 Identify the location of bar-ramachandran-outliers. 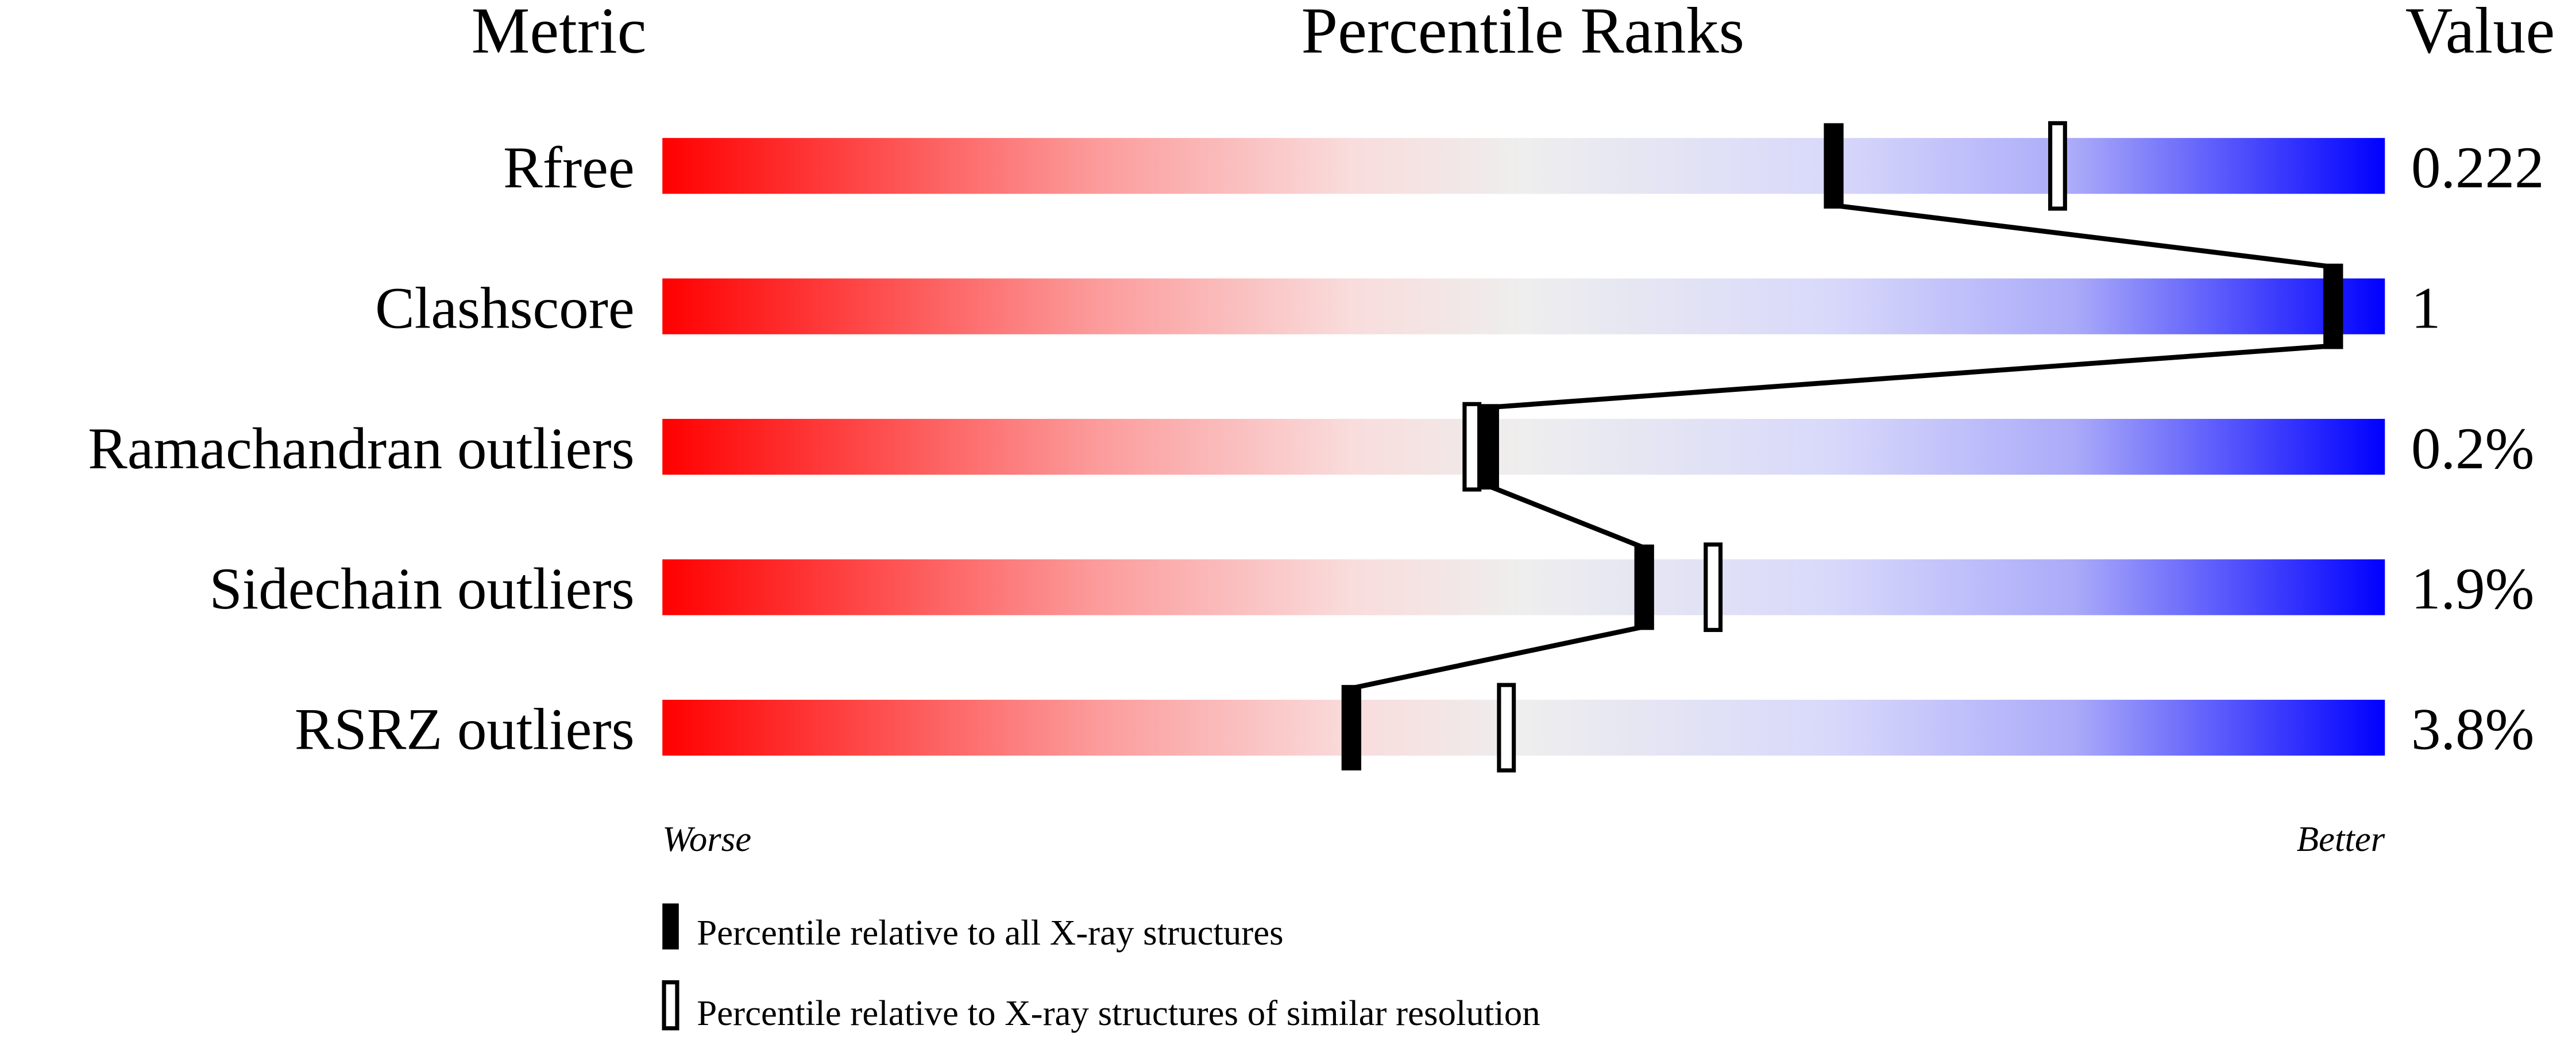
(1523, 447).